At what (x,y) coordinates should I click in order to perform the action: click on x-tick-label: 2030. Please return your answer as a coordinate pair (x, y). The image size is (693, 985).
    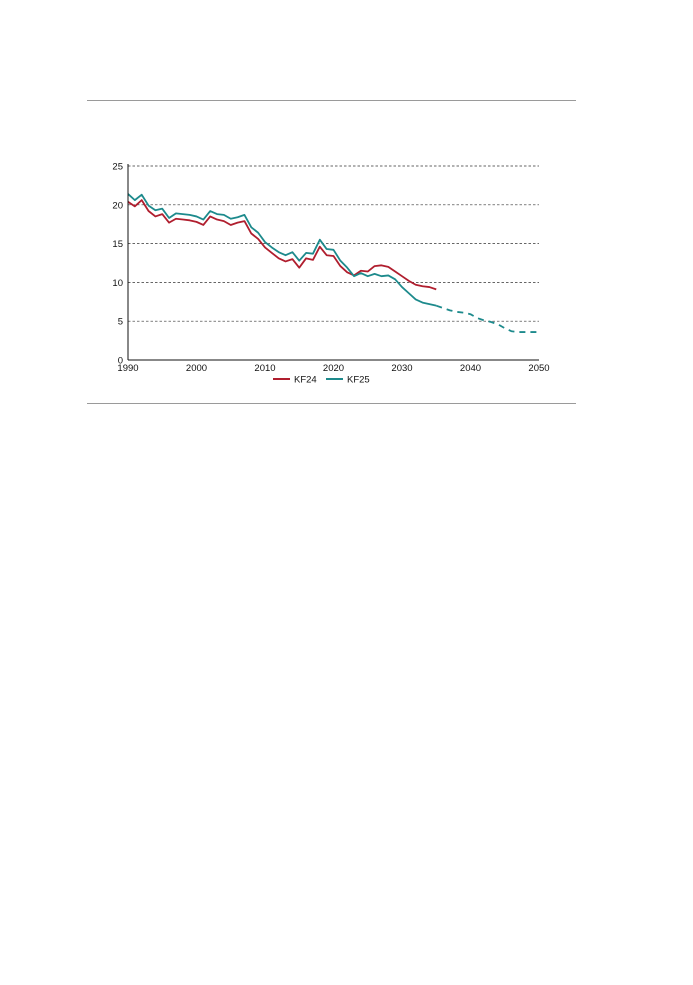
    Looking at the image, I should click on (401, 368).